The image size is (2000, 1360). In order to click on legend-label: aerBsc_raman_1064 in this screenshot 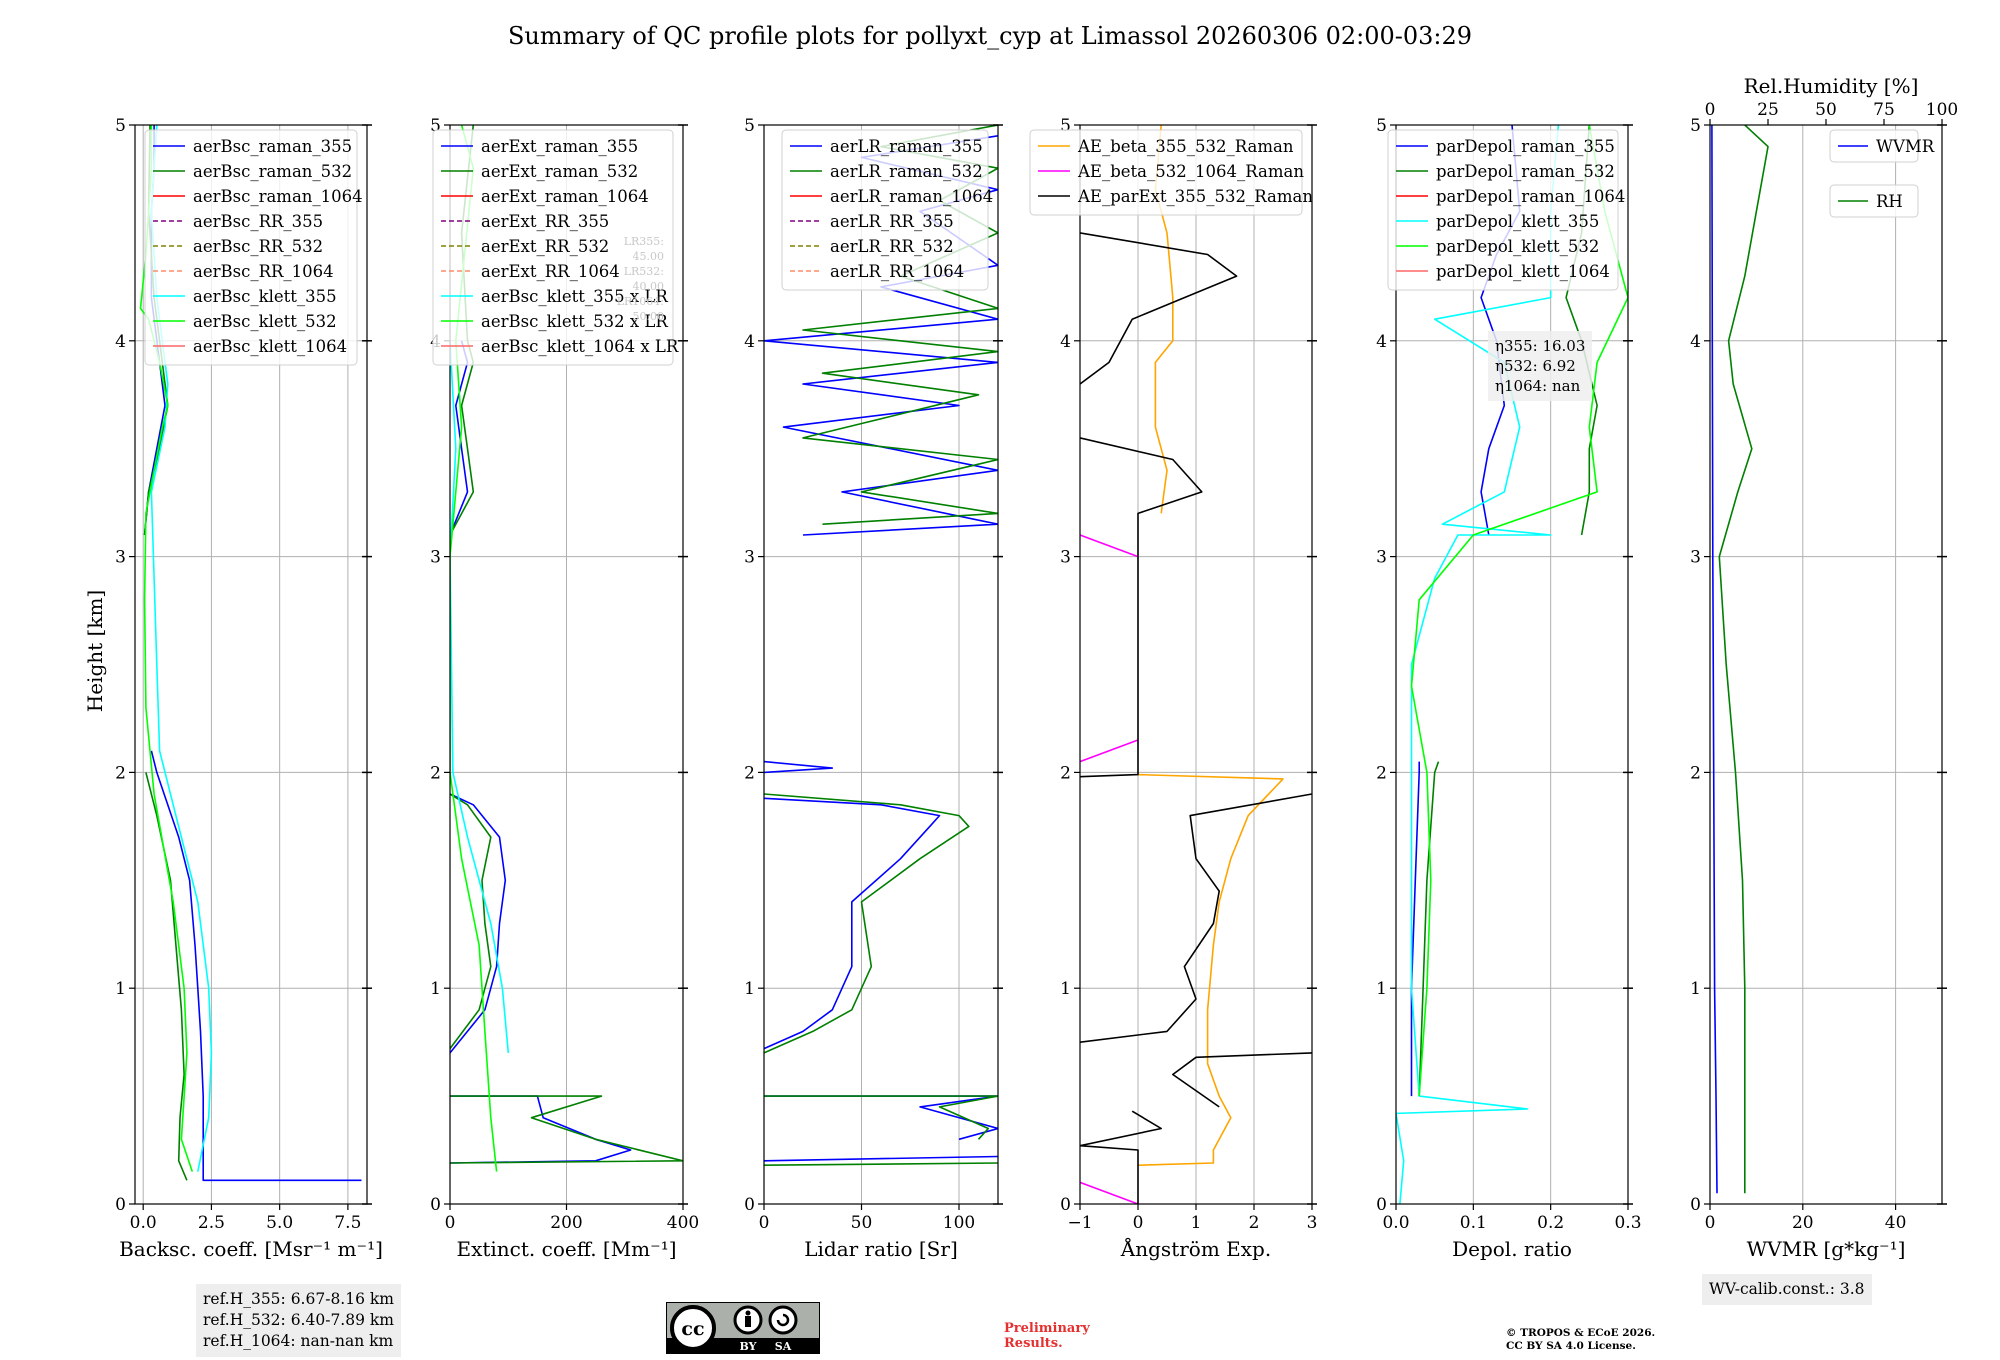, I will do `click(278, 196)`.